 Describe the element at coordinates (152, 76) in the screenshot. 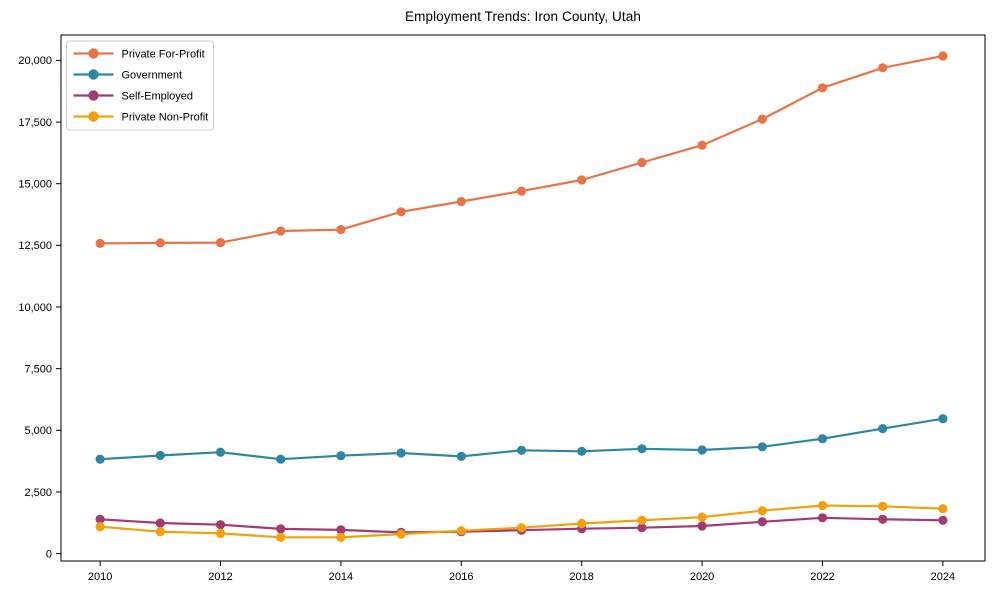

I see `legend-label-government: Government` at that location.